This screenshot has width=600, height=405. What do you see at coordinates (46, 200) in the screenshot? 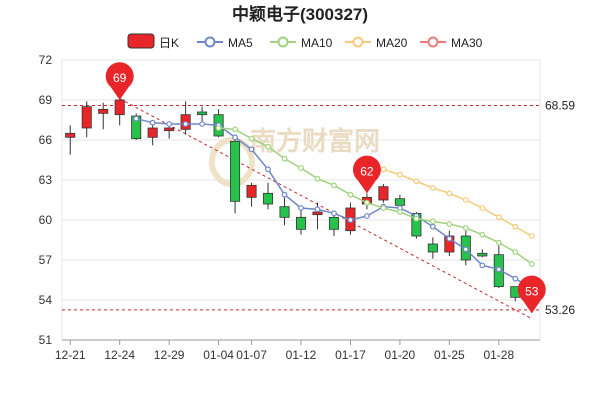
I see `y-axis: 51 54 57 60 63 66 69 72` at bounding box center [46, 200].